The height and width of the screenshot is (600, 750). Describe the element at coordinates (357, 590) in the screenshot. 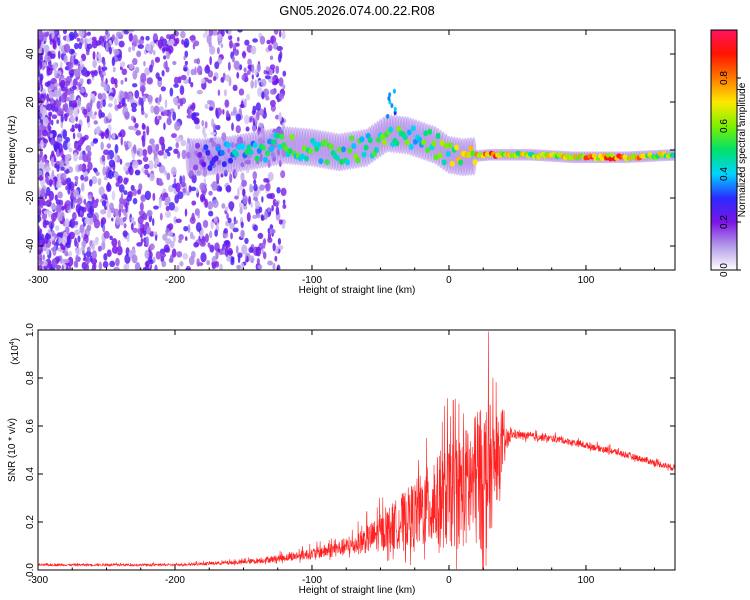

I see `snr-xlabel: Height of straight line (km)` at that location.